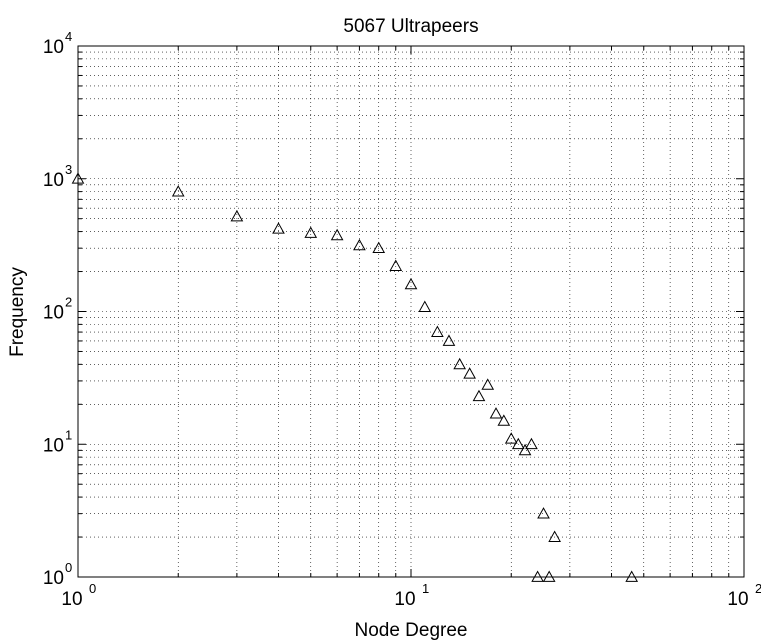  What do you see at coordinates (68, 302) in the screenshot?
I see `y-tick-exponent: 2` at bounding box center [68, 302].